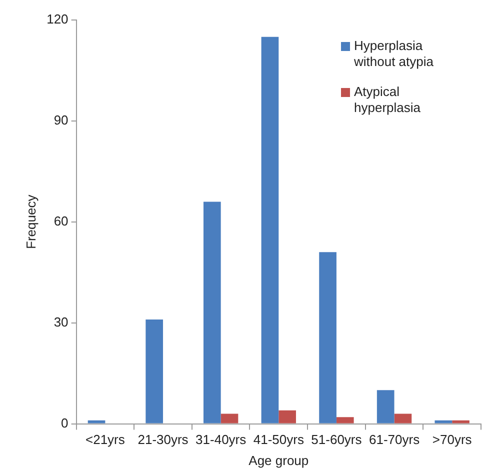 This screenshot has width=487, height=475. What do you see at coordinates (61, 322) in the screenshot?
I see `y-tick-label: 30` at bounding box center [61, 322].